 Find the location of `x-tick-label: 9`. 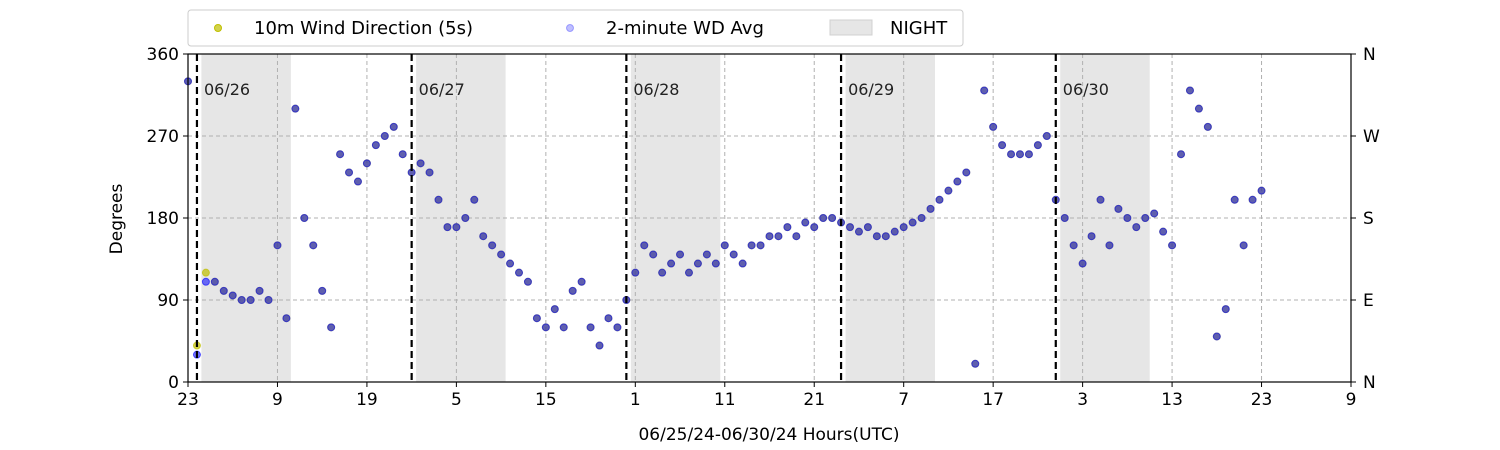

x-tick-label: 9 is located at coordinates (277, 400).